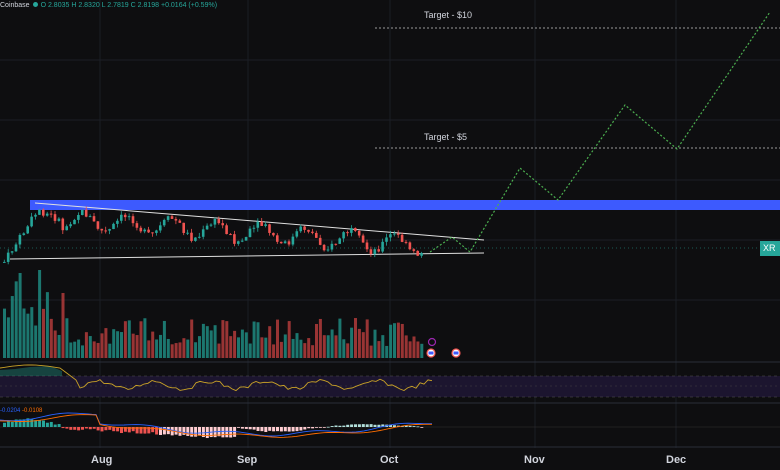 This screenshot has height=470, width=780. What do you see at coordinates (216, 378) in the screenshot?
I see `rsi-line` at bounding box center [216, 378].